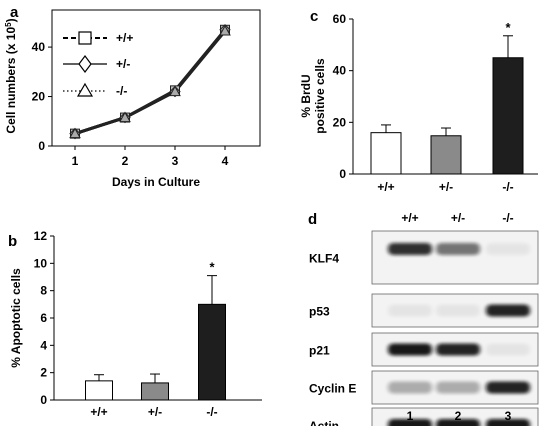  Describe the element at coordinates (43, 373) in the screenshot. I see `panel-b-y-tick-label: 2` at that location.